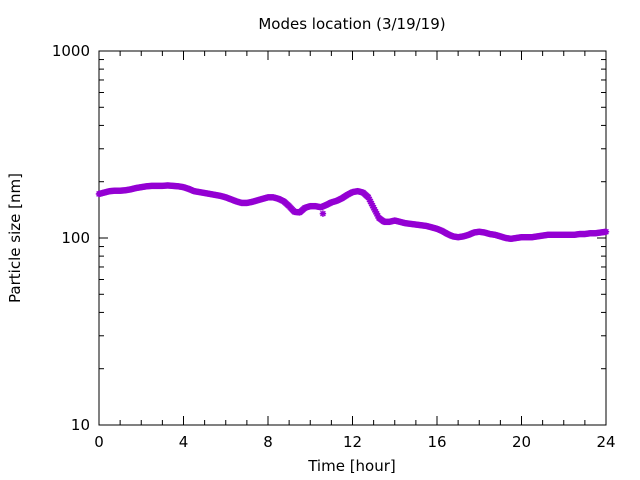 The image size is (640, 480). I want to click on x-axis-label: Time [hour], so click(351, 466).